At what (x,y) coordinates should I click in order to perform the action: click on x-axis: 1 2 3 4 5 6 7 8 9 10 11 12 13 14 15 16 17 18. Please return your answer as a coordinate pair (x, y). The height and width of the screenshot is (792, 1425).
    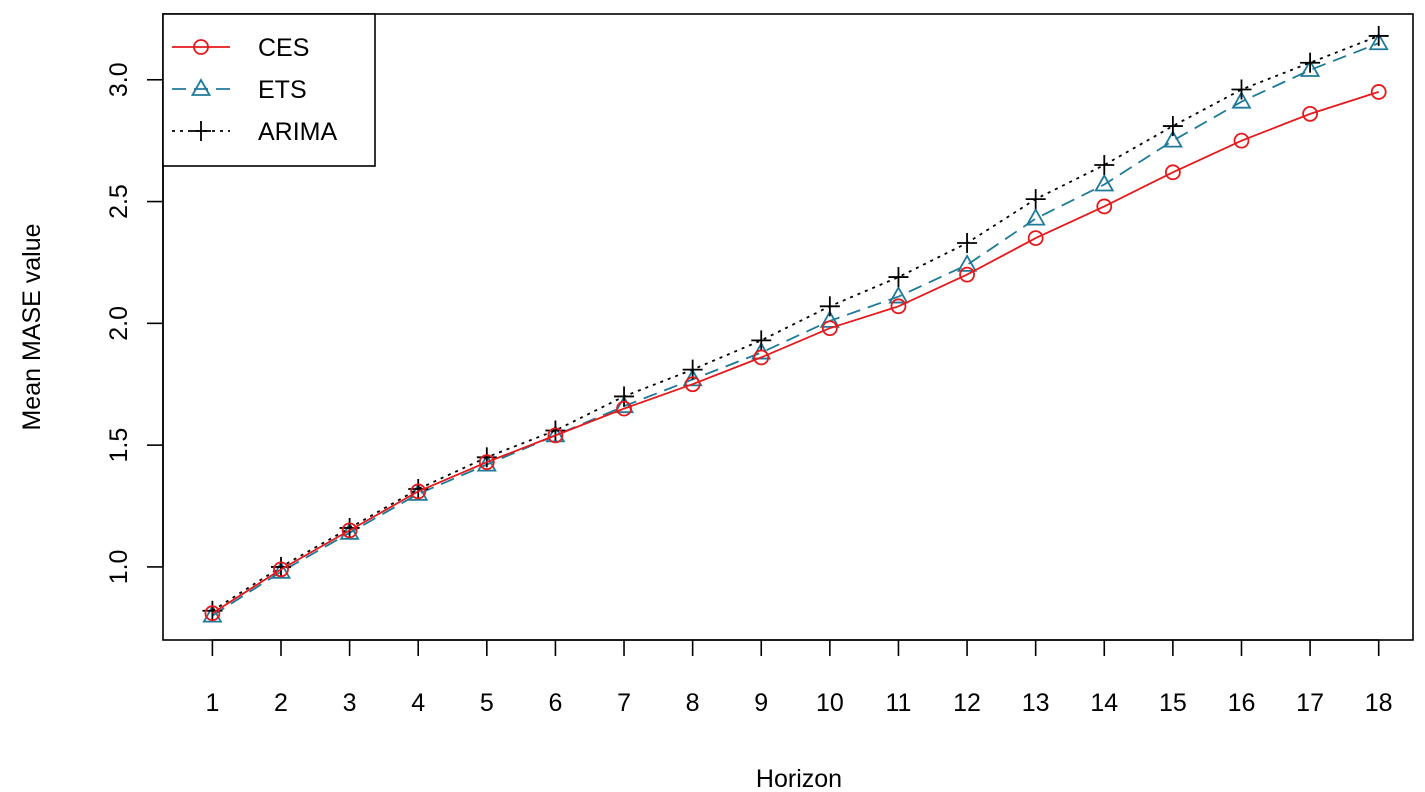
    Looking at the image, I should click on (799, 678).